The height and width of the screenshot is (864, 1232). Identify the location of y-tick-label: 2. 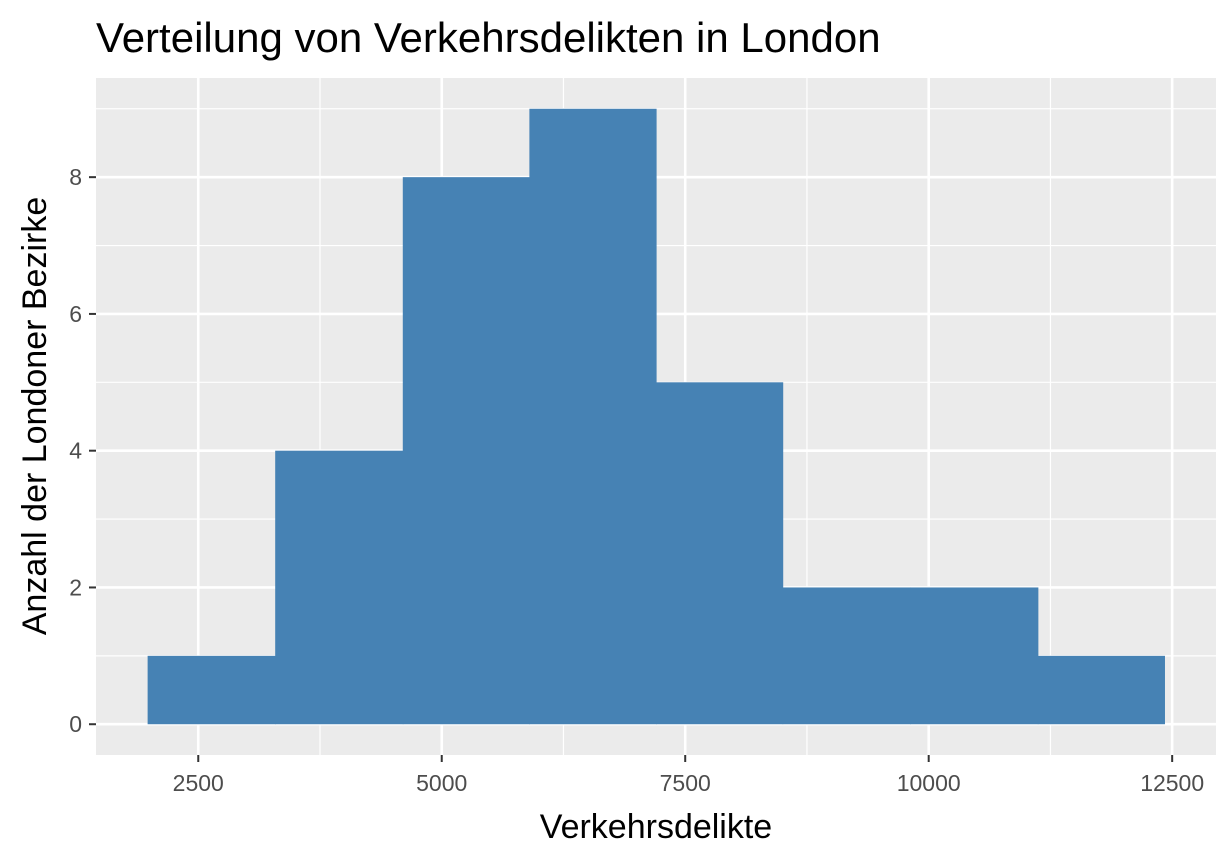
(75, 587).